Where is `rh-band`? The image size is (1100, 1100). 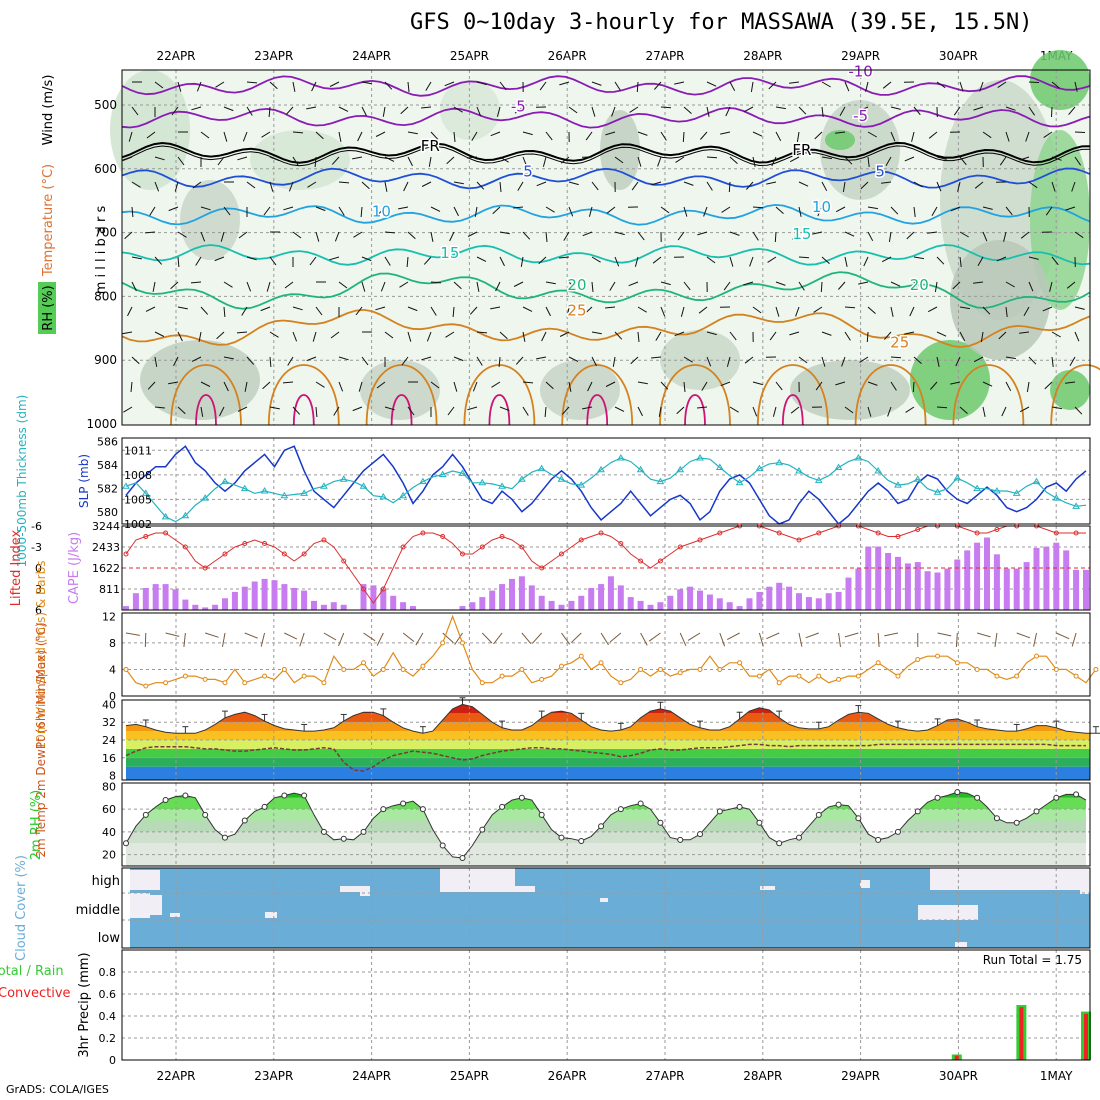 rh-band is located at coordinates (606, 826).